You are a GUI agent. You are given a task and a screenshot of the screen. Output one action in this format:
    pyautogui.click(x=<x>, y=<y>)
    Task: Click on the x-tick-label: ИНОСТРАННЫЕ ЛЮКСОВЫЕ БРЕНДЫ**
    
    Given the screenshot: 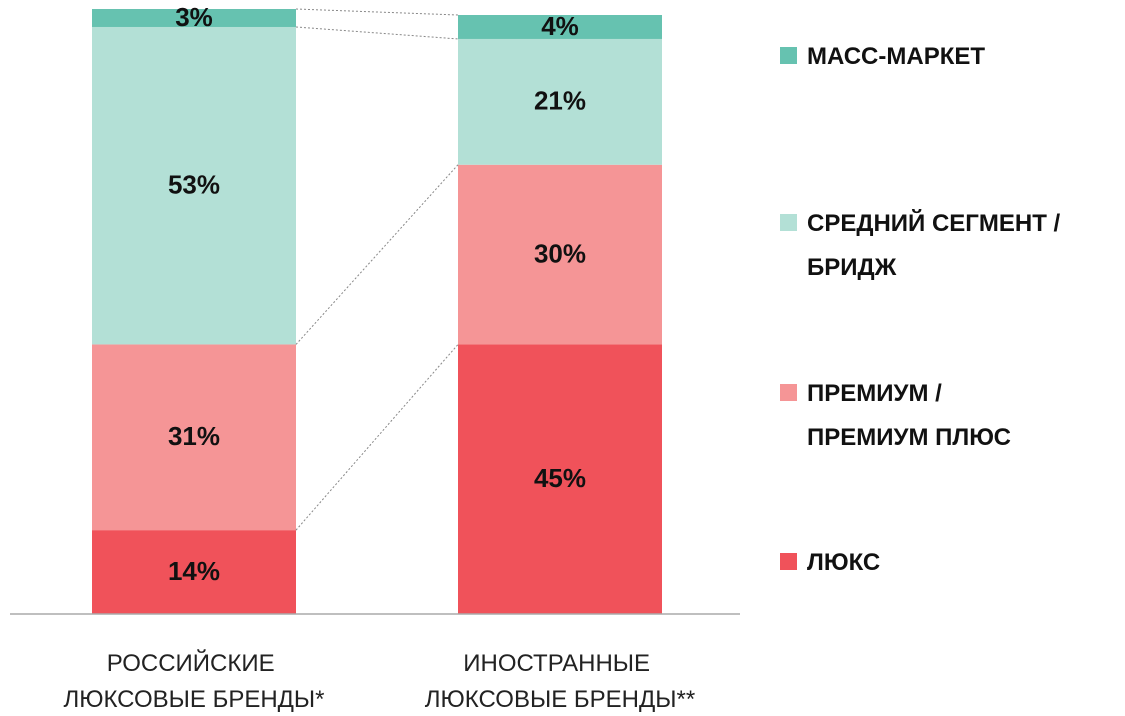 What is the action you would take?
    pyautogui.click(x=560, y=681)
    